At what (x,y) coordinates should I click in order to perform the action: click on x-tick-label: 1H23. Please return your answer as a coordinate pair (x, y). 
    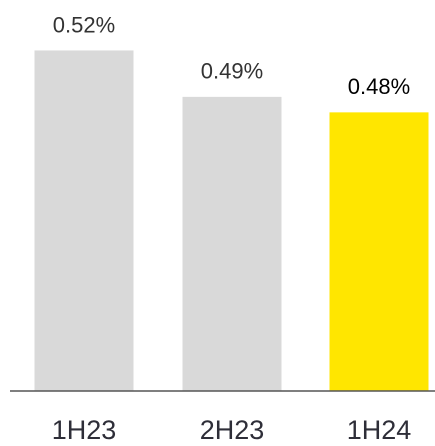
    Looking at the image, I should click on (84, 430).